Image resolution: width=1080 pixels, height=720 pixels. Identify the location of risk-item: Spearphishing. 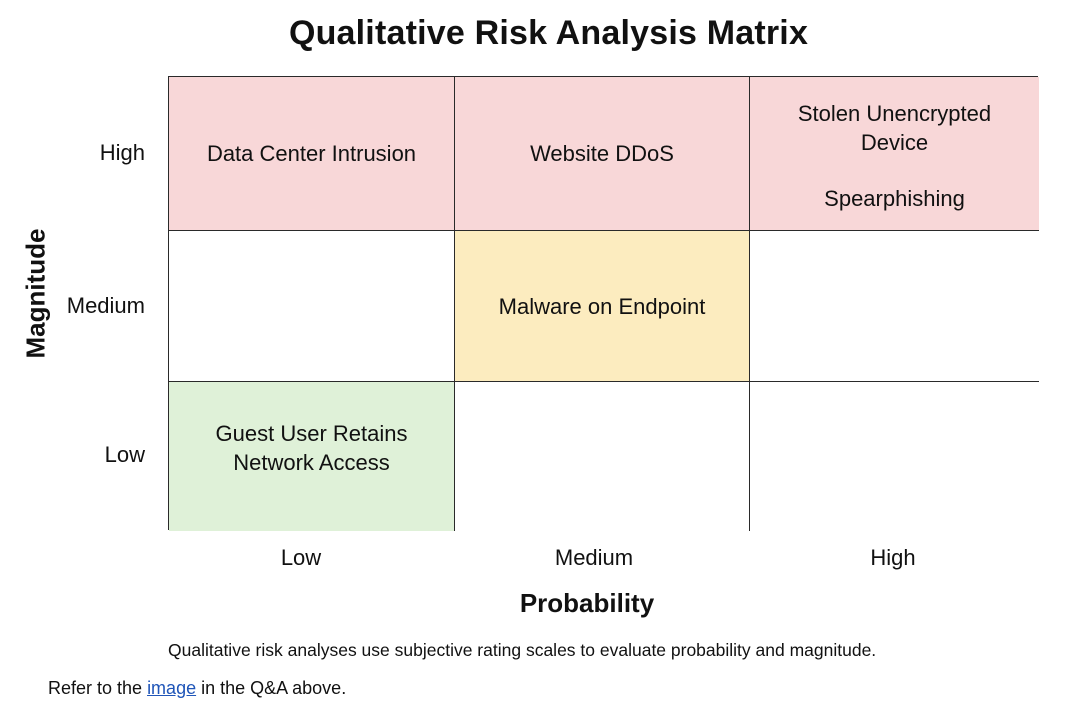
(894, 198).